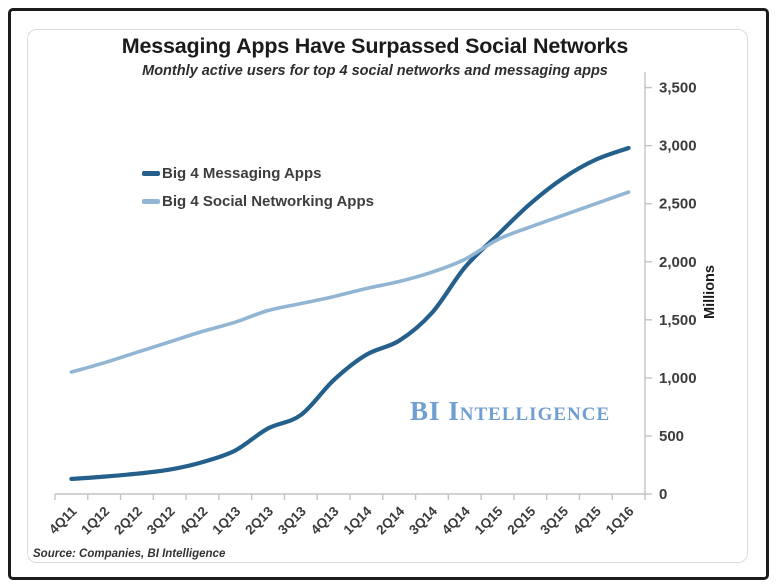  I want to click on legend-item-messaging: Big 4 Messaging Apps, so click(258, 173).